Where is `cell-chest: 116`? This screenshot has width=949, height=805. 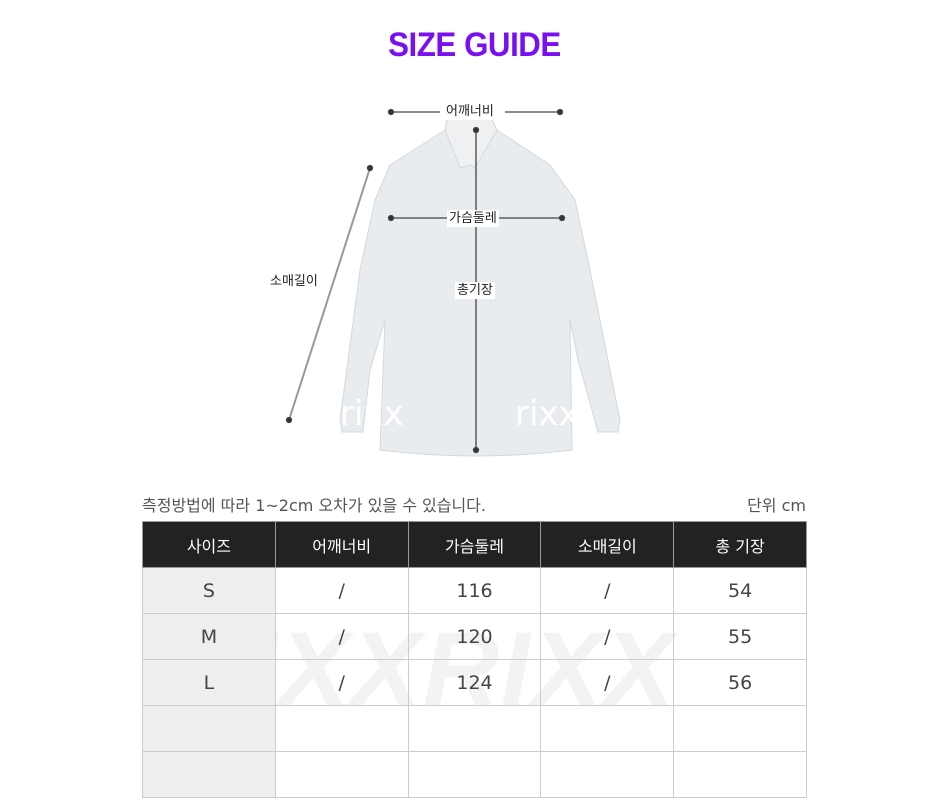
cell-chest: 116 is located at coordinates (474, 590).